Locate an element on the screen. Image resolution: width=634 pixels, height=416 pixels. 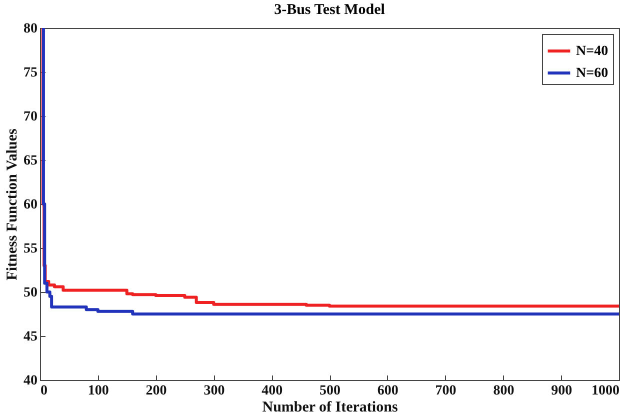
x-tick-label: 900 is located at coordinates (561, 391).